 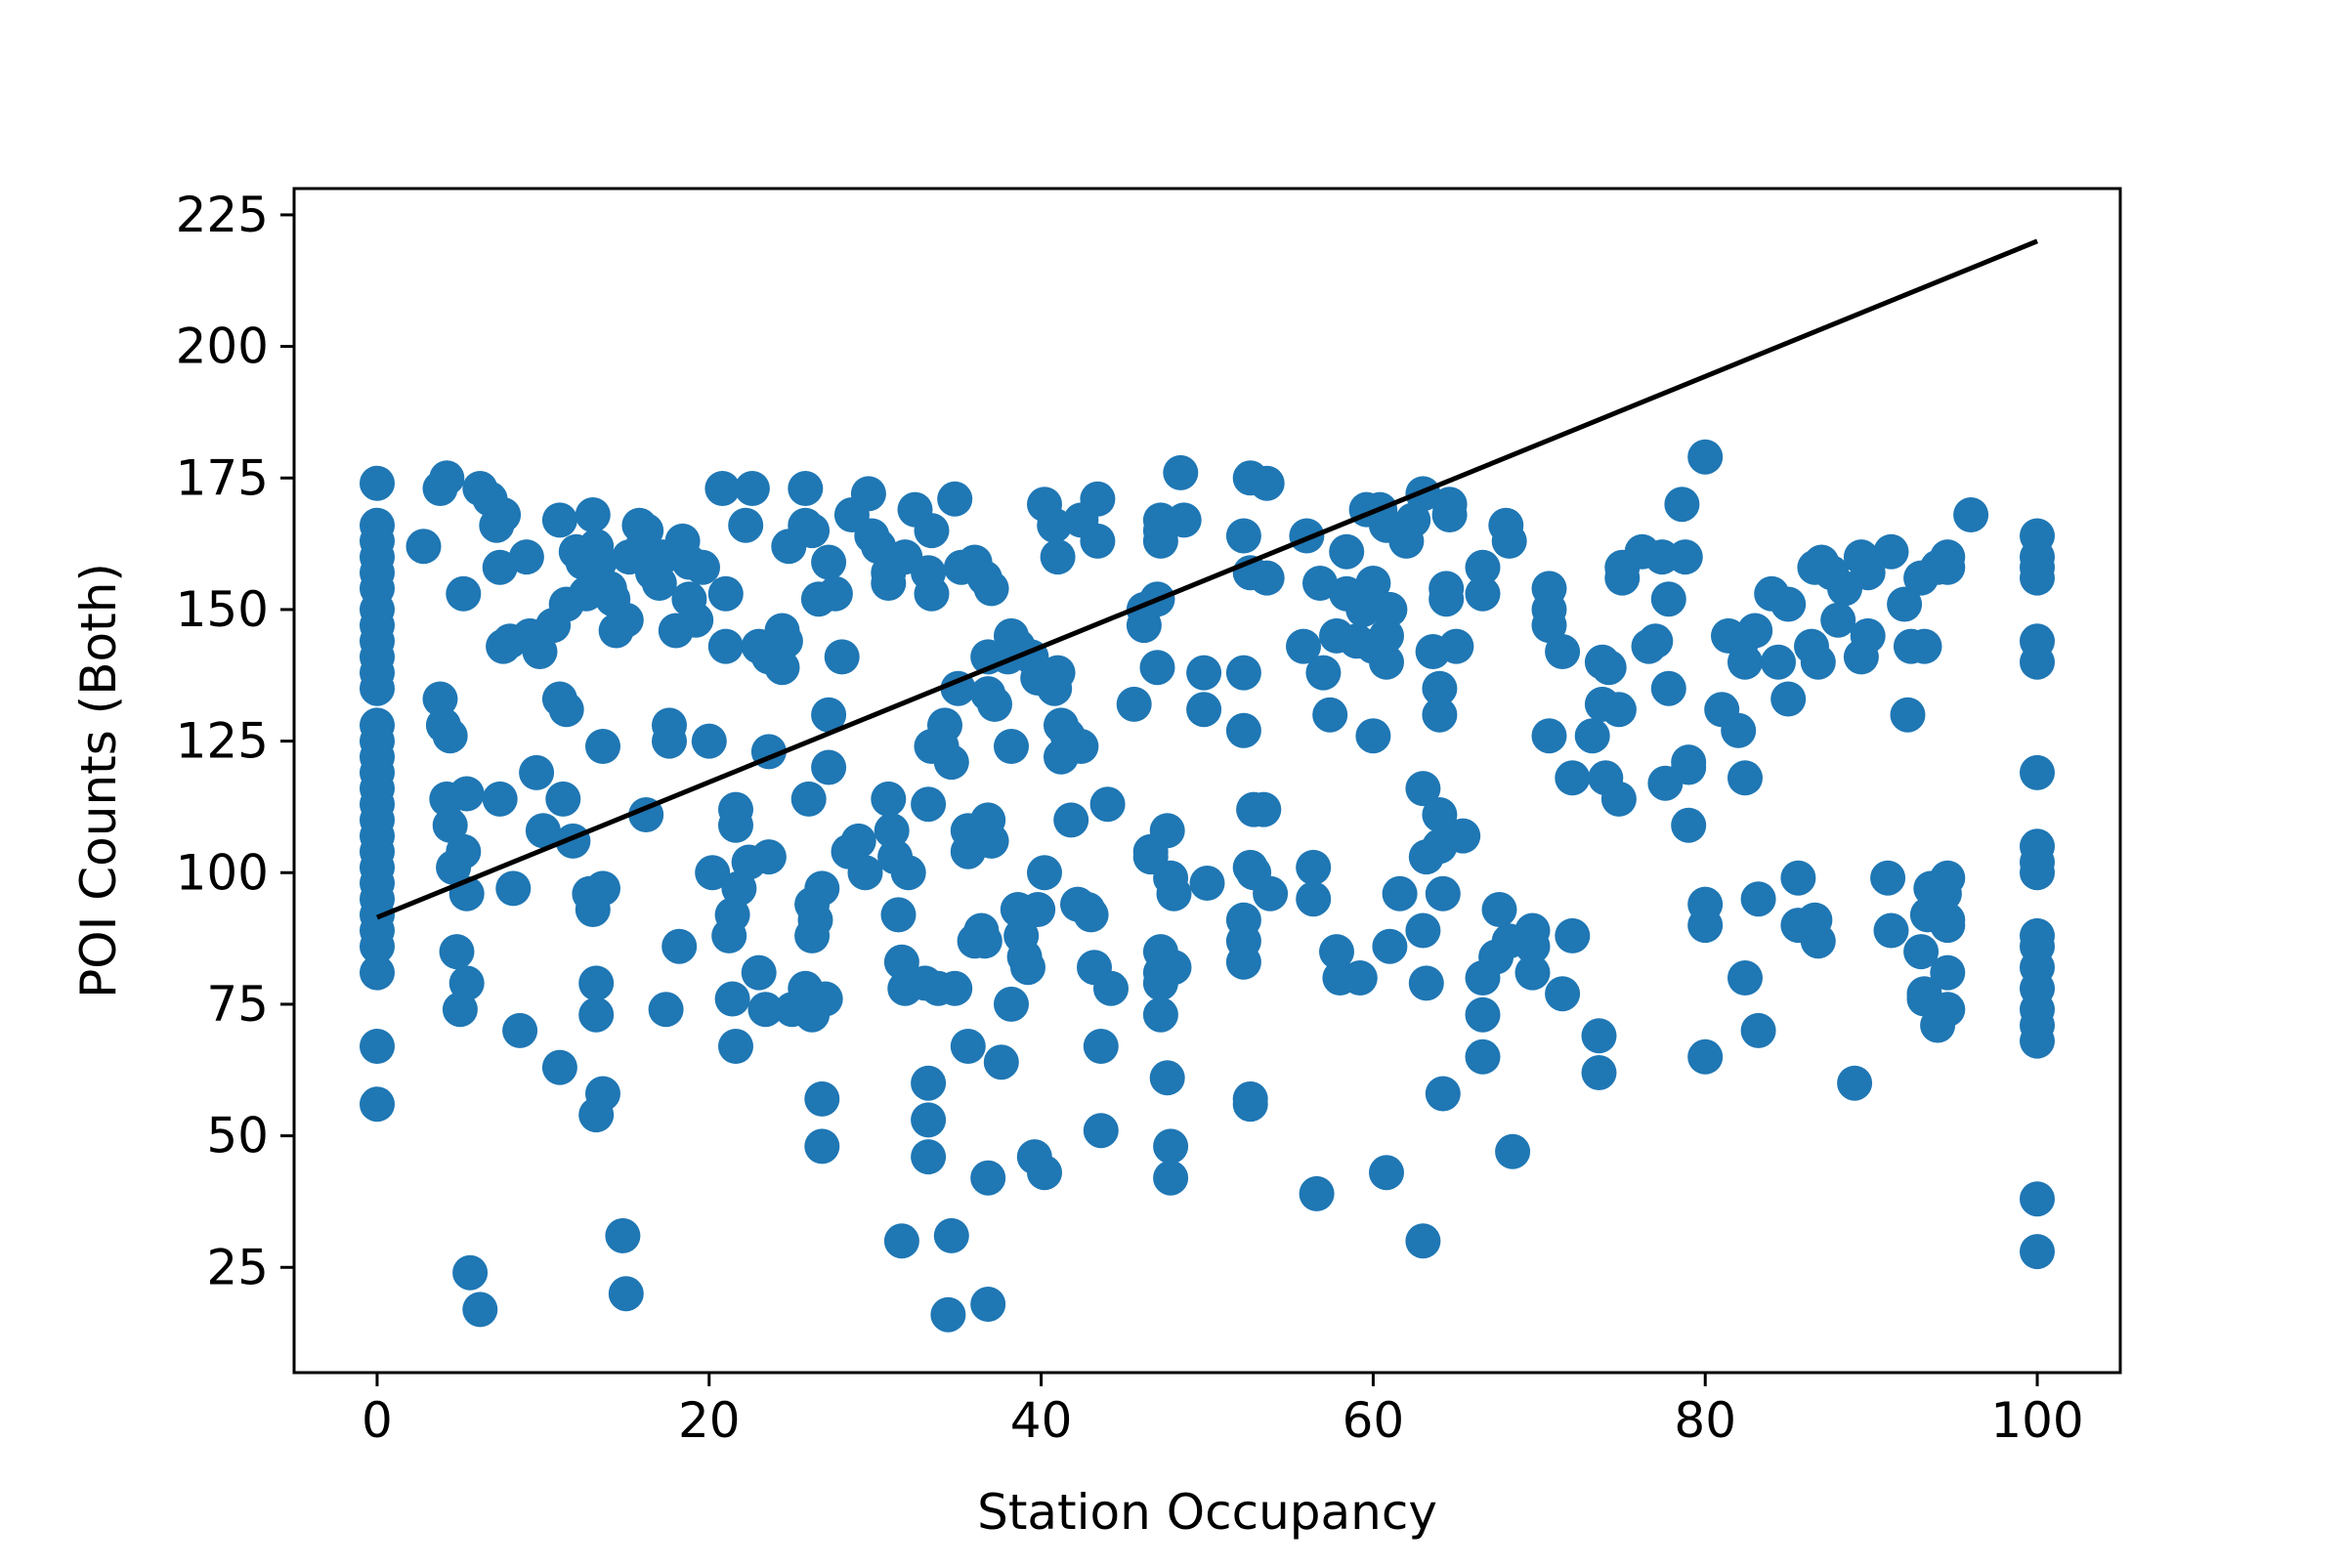 I want to click on y-tick-label: 225, so click(x=222, y=215).